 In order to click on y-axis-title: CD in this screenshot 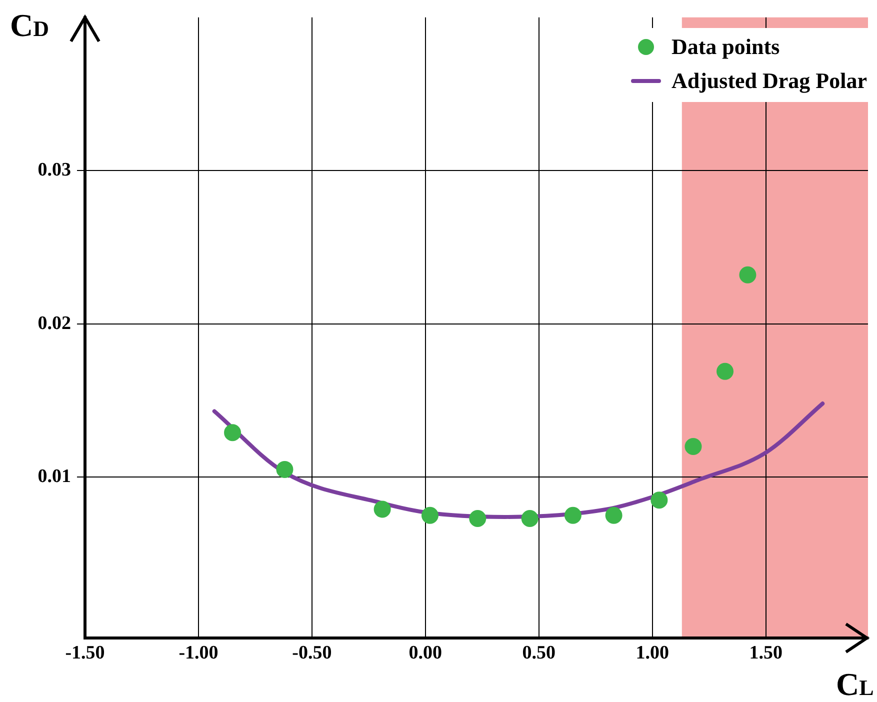, I will do `click(29, 25)`.